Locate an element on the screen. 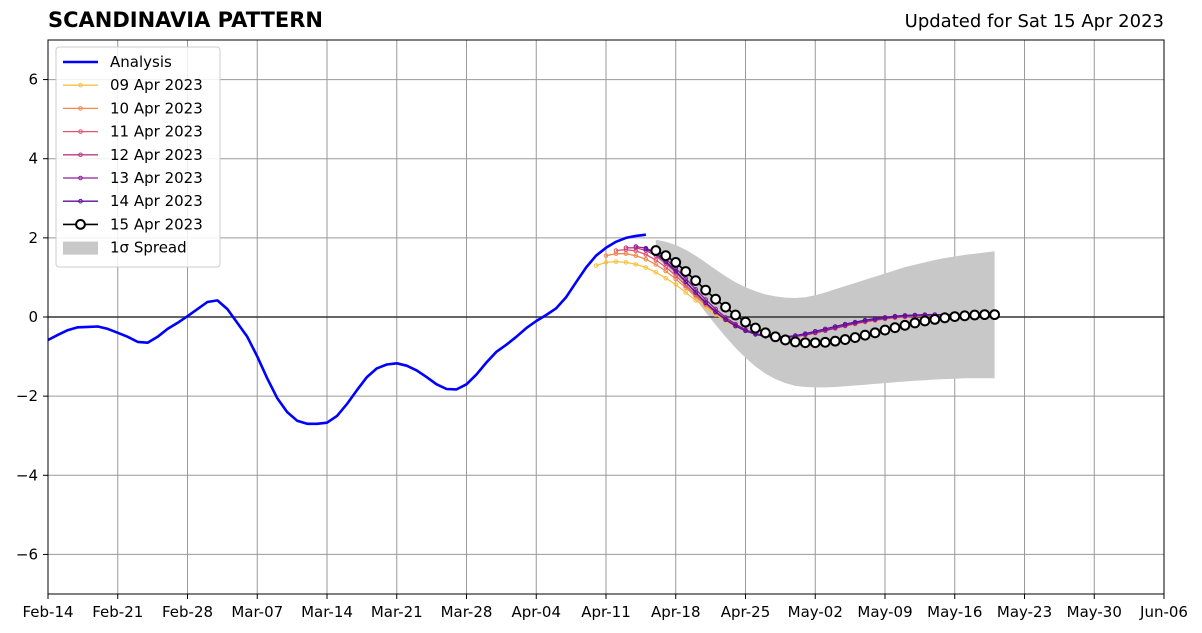 Image resolution: width=1202 pixels, height=633 pixels. chart-subtitle: Updated for Sat 15 Apr 2023 is located at coordinates (1034, 21).